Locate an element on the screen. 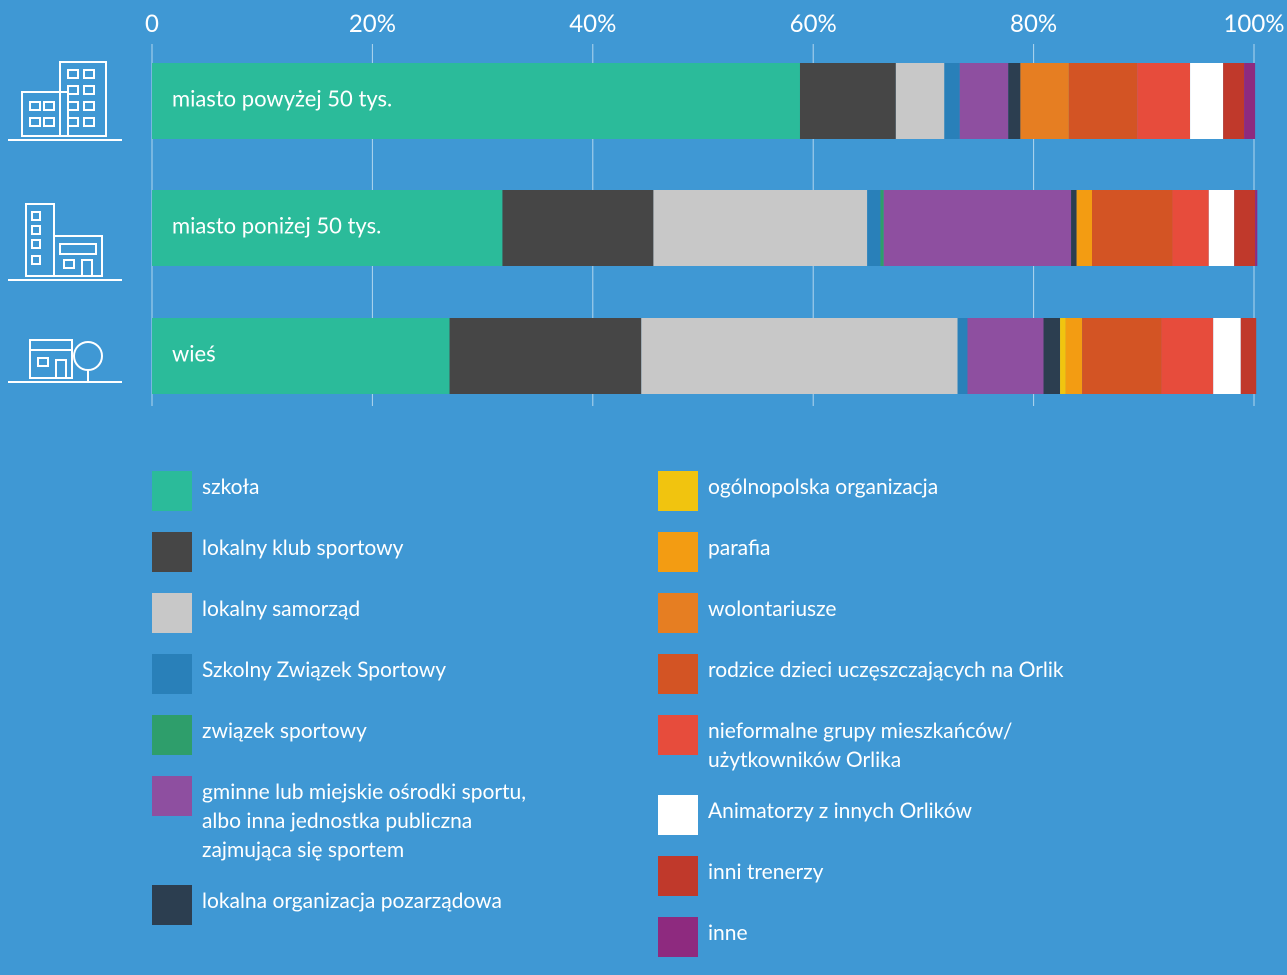 This screenshot has width=1287, height=975. legend-item: rodzice dzieci uczęszczających na Orlik is located at coordinates (968, 672).